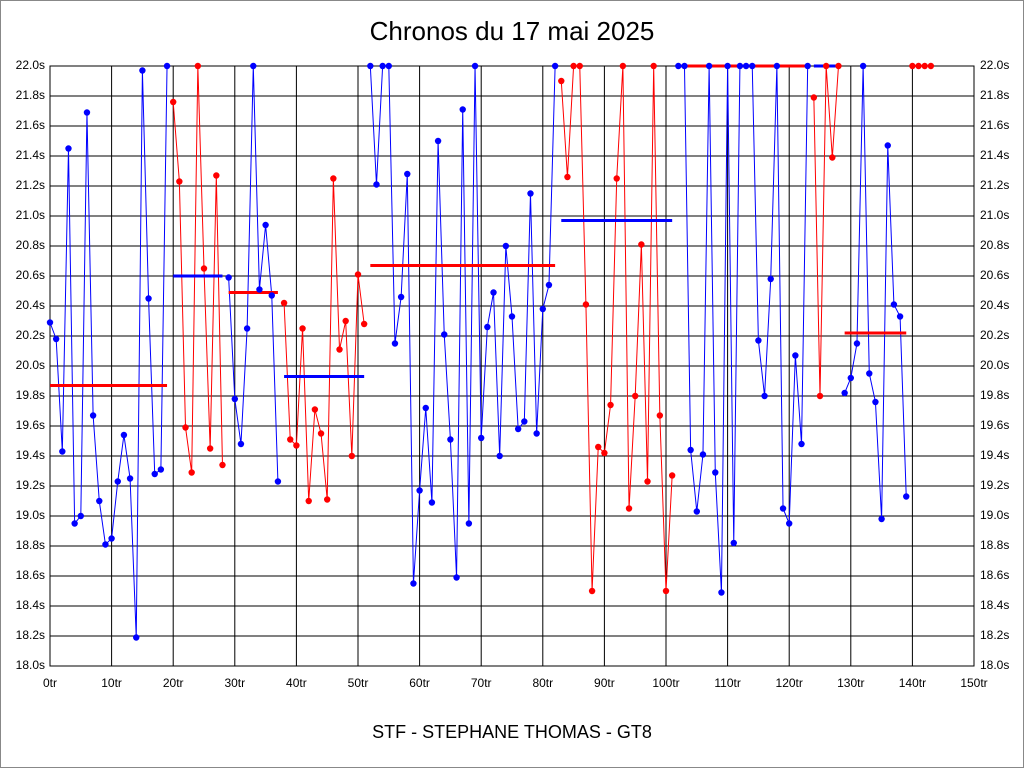 The height and width of the screenshot is (768, 1024). What do you see at coordinates (111, 683) in the screenshot?
I see `x-tick-label: 10tr` at bounding box center [111, 683].